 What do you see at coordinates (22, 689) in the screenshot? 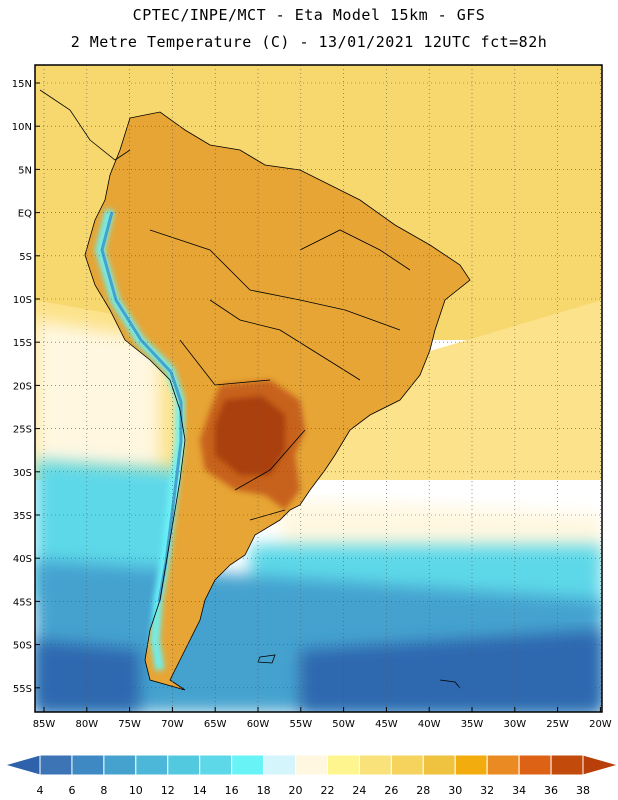
I see `lat-label: 55S` at bounding box center [22, 689].